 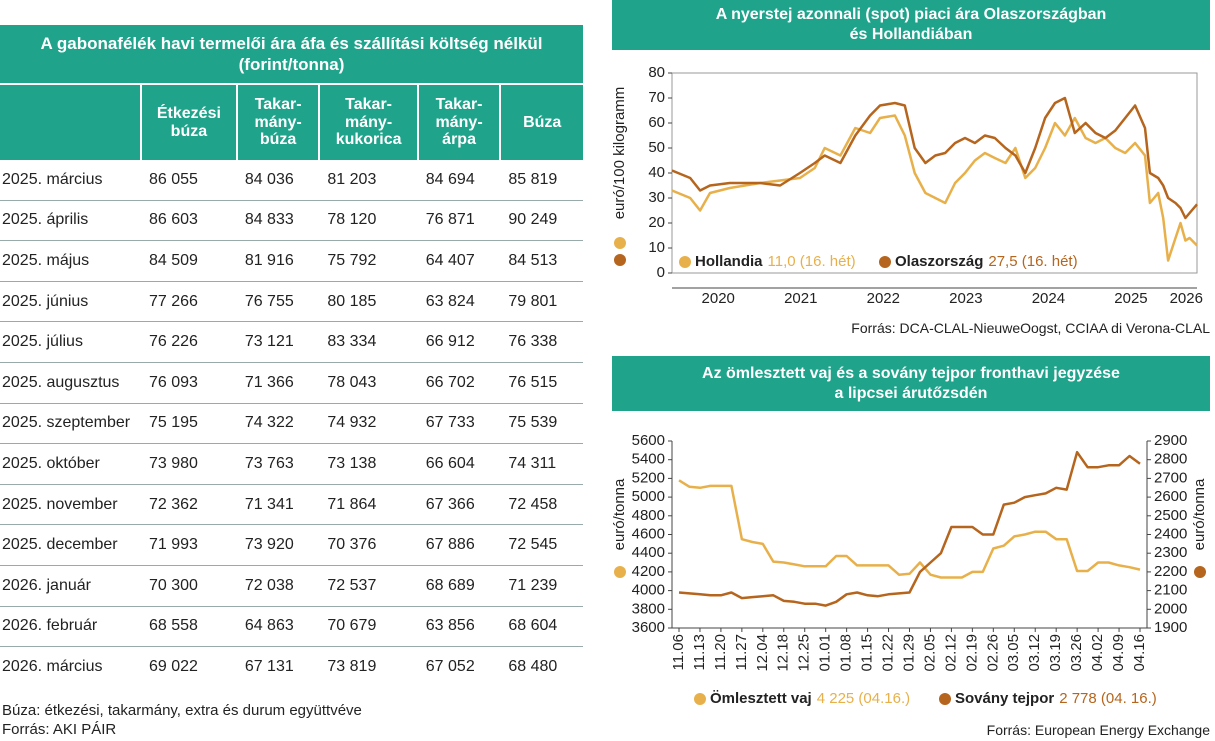 I want to click on x-tick-label: 01.15, so click(x=867, y=653).